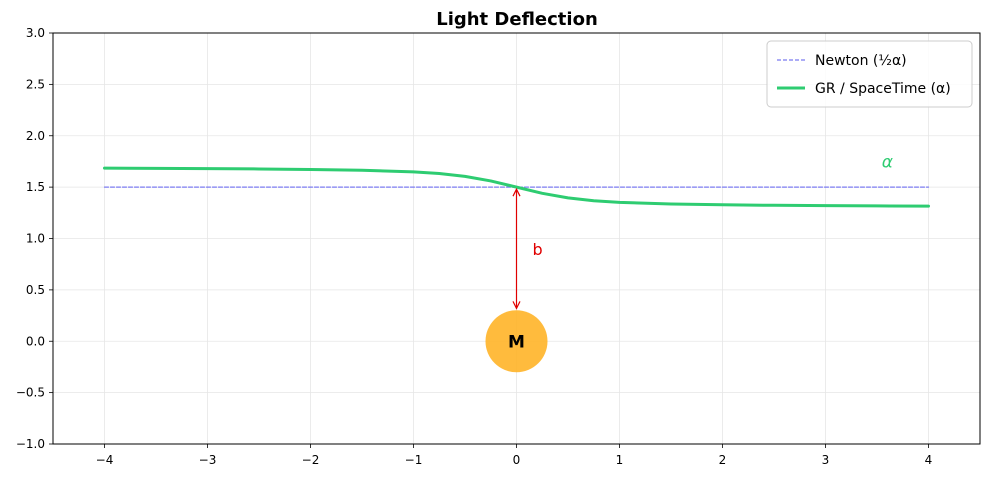  What do you see at coordinates (517, 460) in the screenshot?
I see `x-tick-label: 0` at bounding box center [517, 460].